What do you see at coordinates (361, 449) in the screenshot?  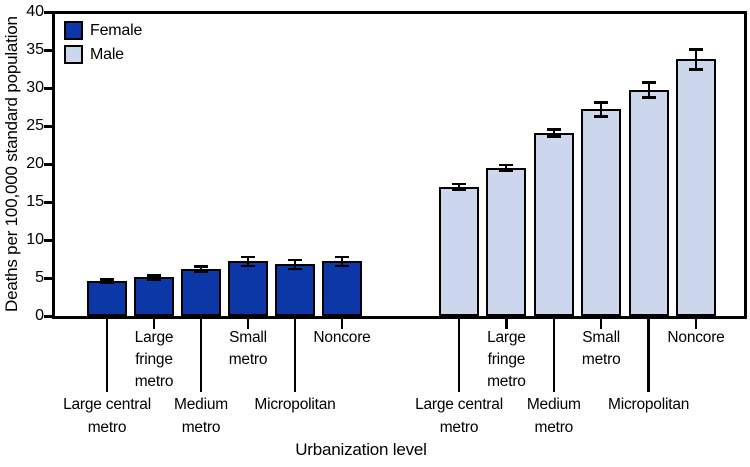 I see `x-axis-title: Urbanization level` at bounding box center [361, 449].